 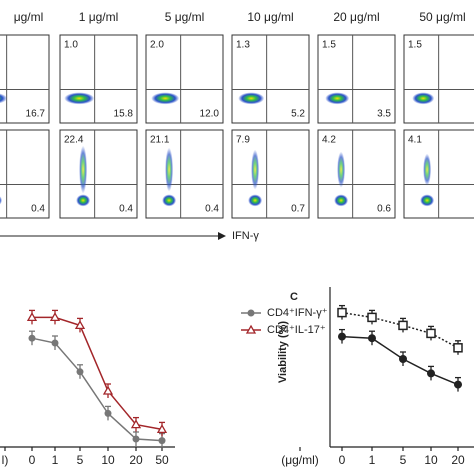 I want to click on quadrant-value: 7.9, so click(x=243, y=140).